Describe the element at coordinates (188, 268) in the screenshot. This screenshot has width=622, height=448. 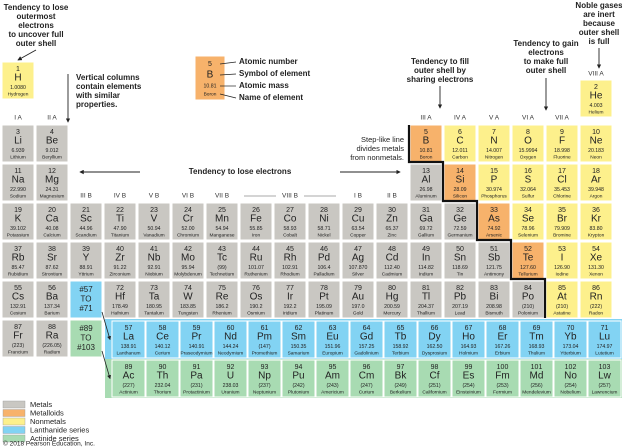
I see `atomic-mass: 95.94` at that location.